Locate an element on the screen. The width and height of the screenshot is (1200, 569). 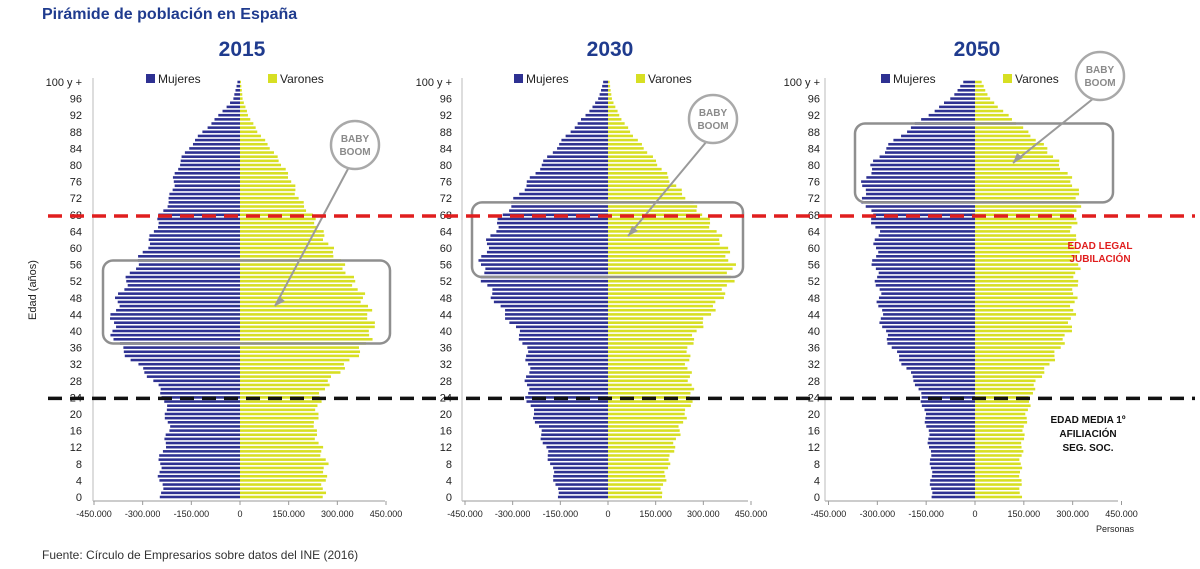
y-tick-label: 8 is located at coordinates (79, 465).